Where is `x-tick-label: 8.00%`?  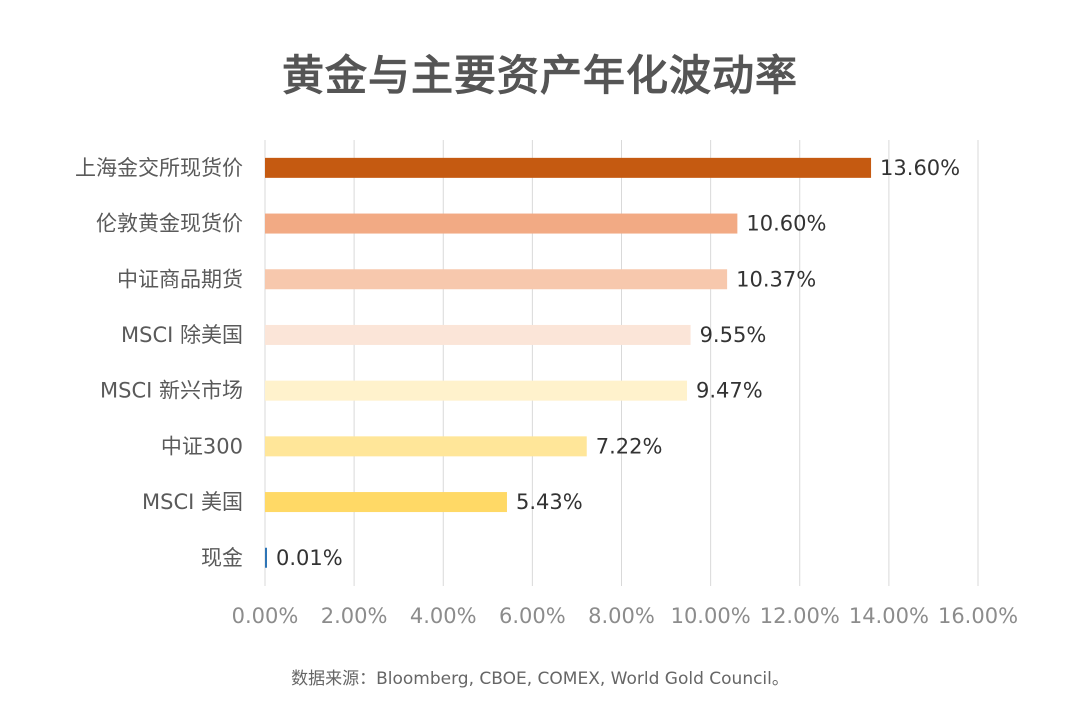 x-tick-label: 8.00% is located at coordinates (621, 616).